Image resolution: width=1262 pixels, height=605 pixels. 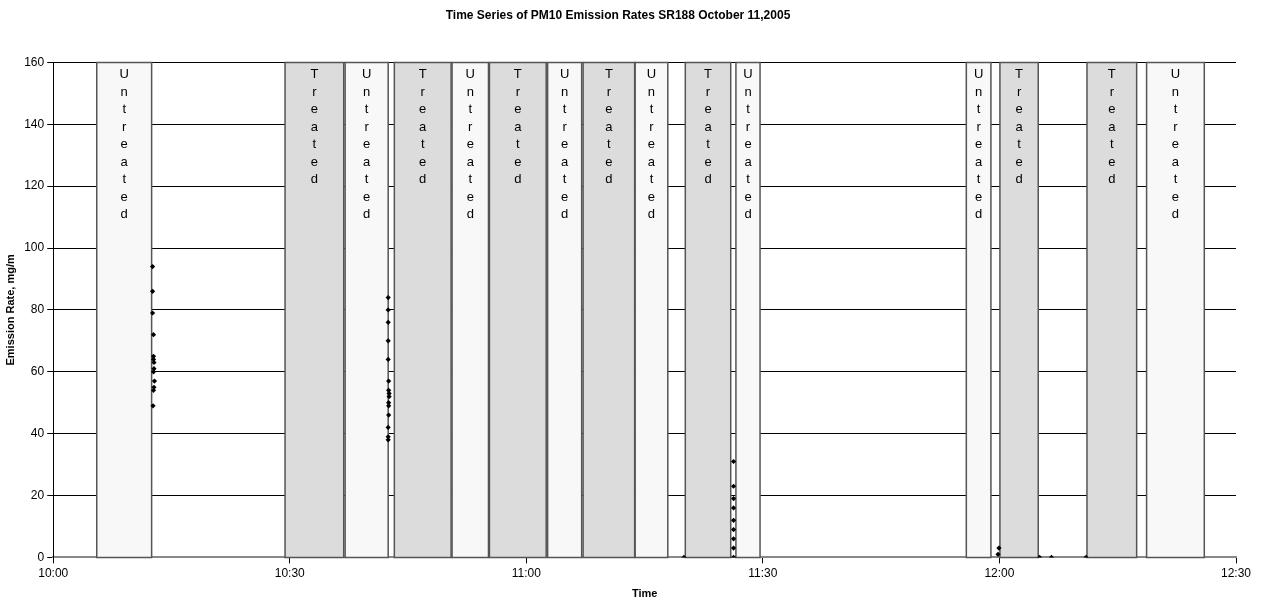 What do you see at coordinates (41, 556) in the screenshot?
I see `y-tick-label: 0` at bounding box center [41, 556].